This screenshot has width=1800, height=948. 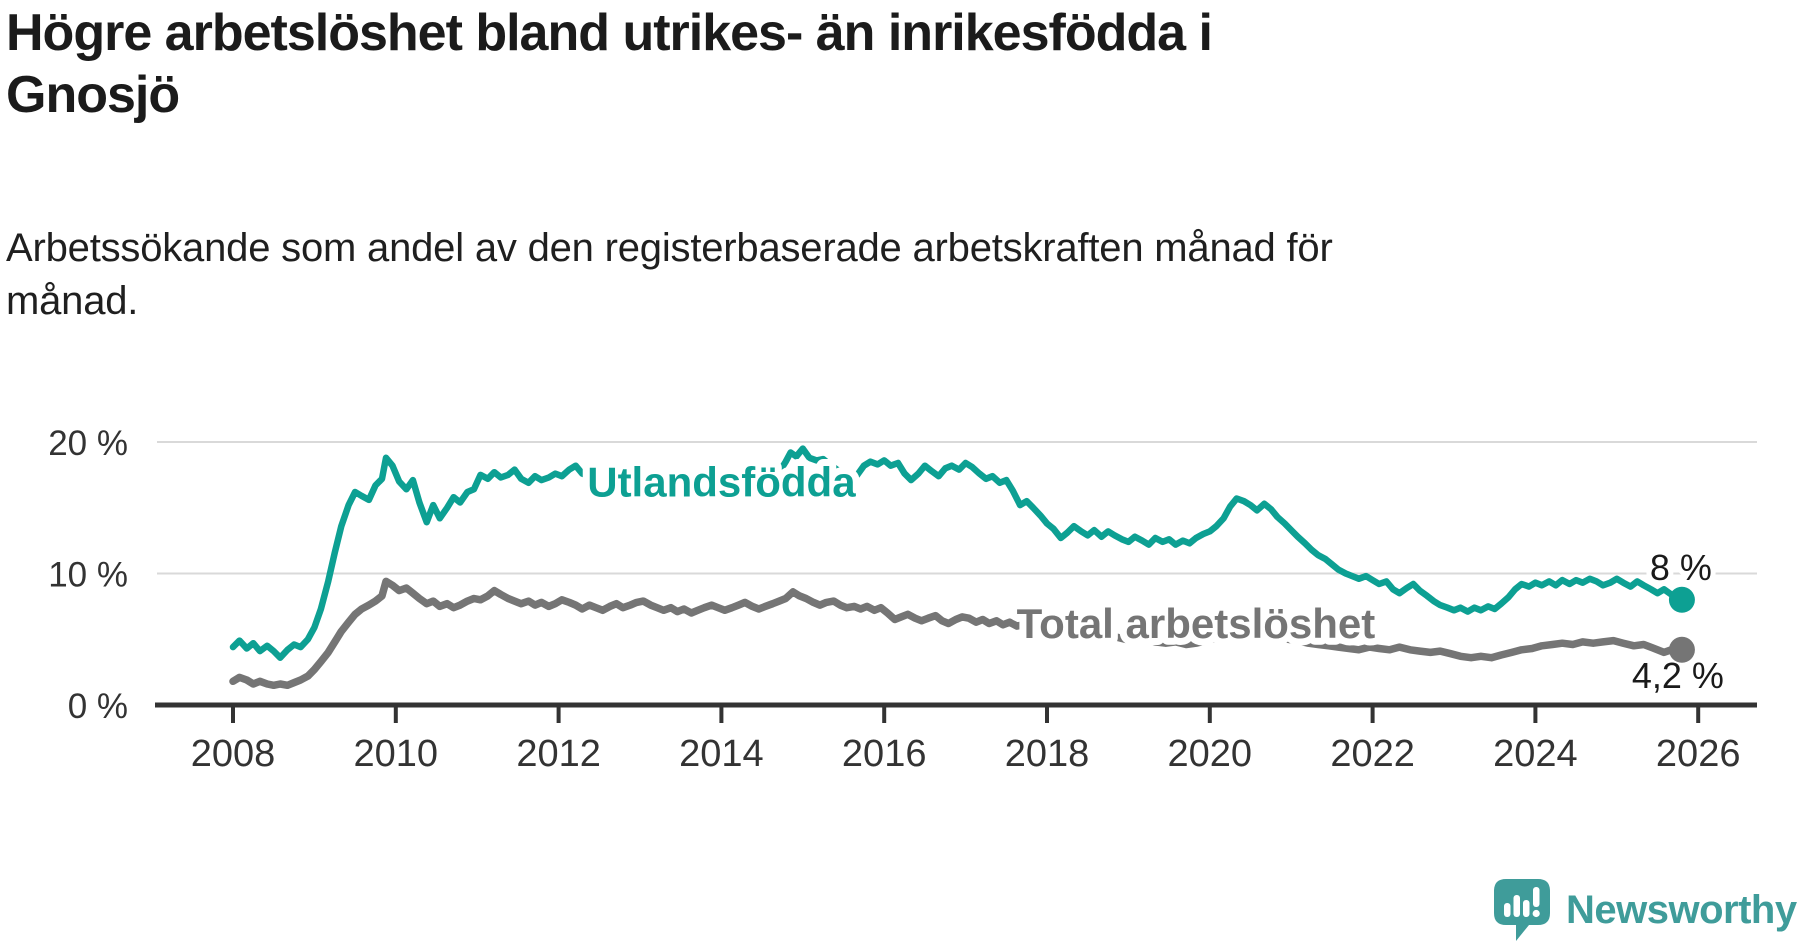 What do you see at coordinates (88, 575) in the screenshot?
I see `y-axis-label-10pct: 10 %` at bounding box center [88, 575].